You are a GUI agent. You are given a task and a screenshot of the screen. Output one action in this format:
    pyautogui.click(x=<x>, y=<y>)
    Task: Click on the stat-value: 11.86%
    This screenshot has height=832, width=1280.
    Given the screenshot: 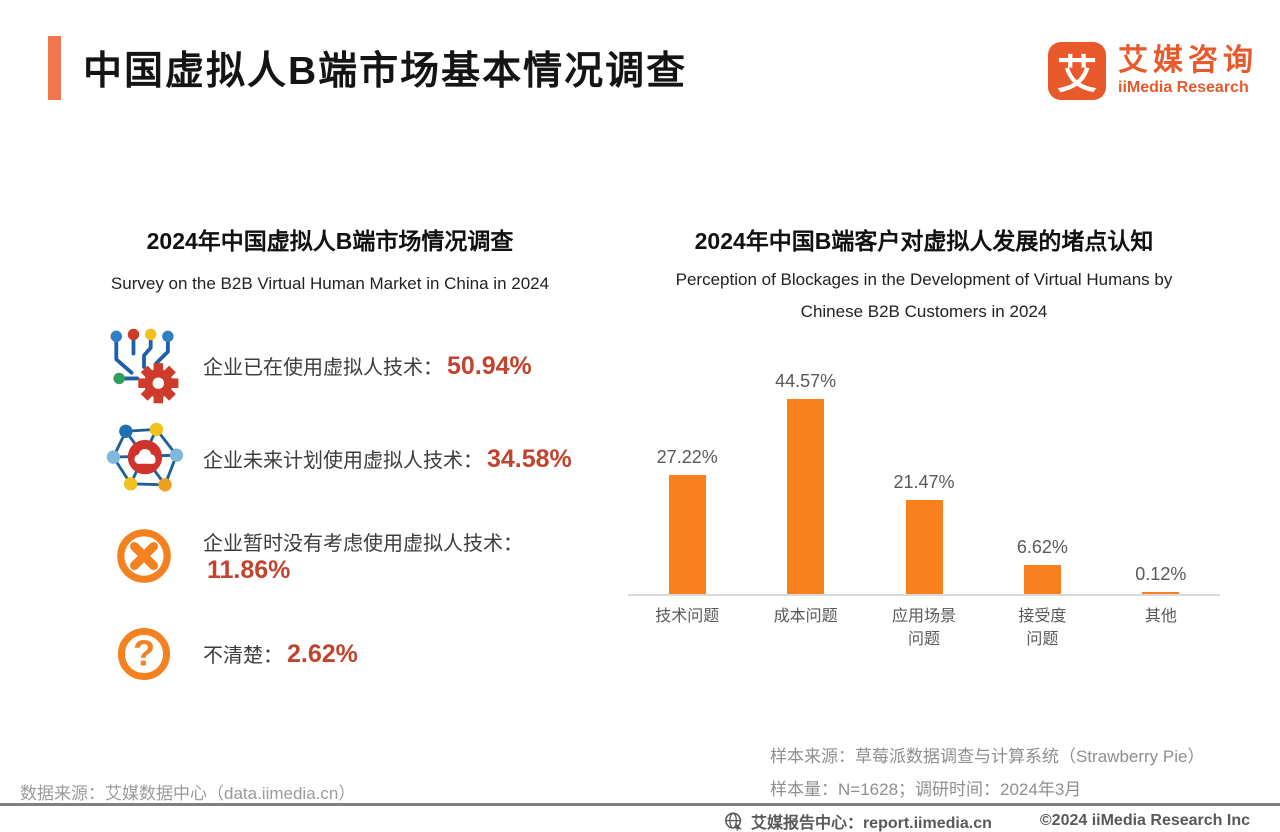 What is the action you would take?
    pyautogui.click(x=249, y=570)
    